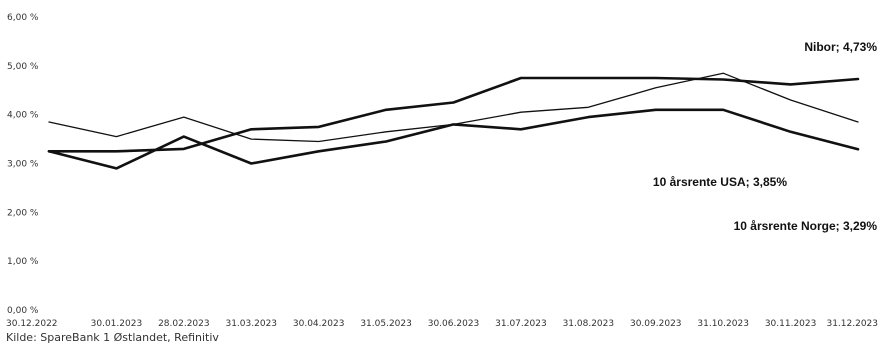 The image size is (880, 358). Describe the element at coordinates (852, 324) in the screenshot. I see `x-tick-label: 31.12.2023` at that location.